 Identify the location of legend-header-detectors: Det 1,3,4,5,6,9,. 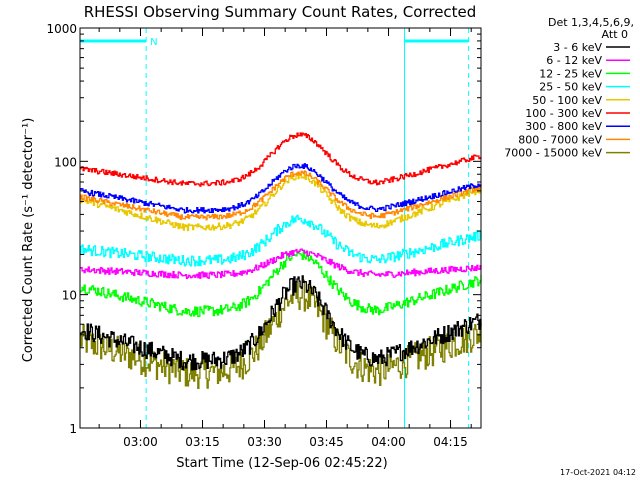
(591, 22).